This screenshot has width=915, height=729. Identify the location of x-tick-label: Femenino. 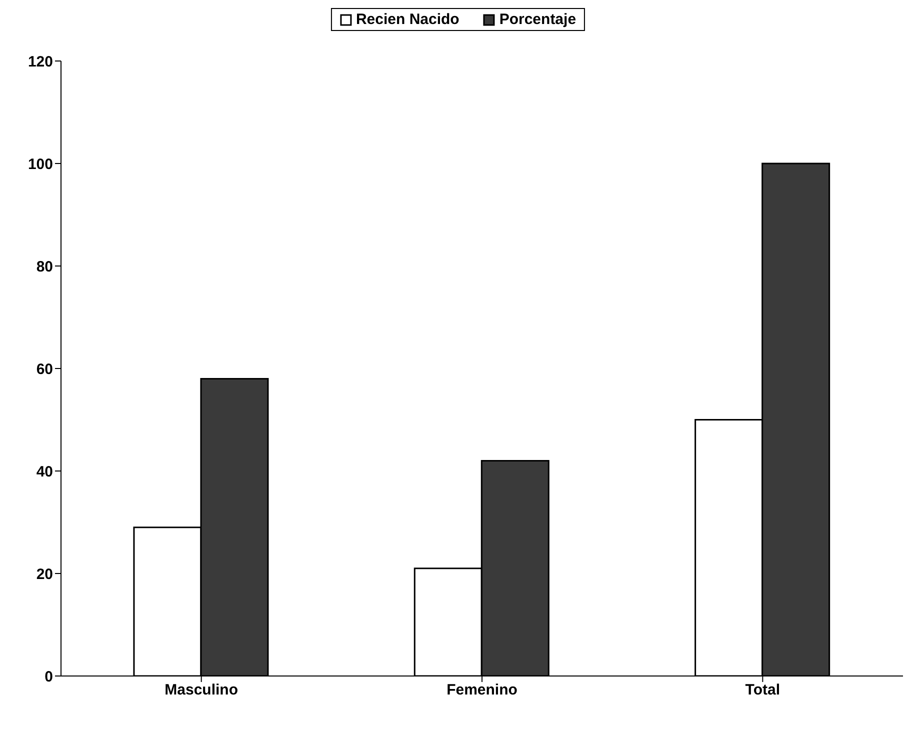
(482, 690).